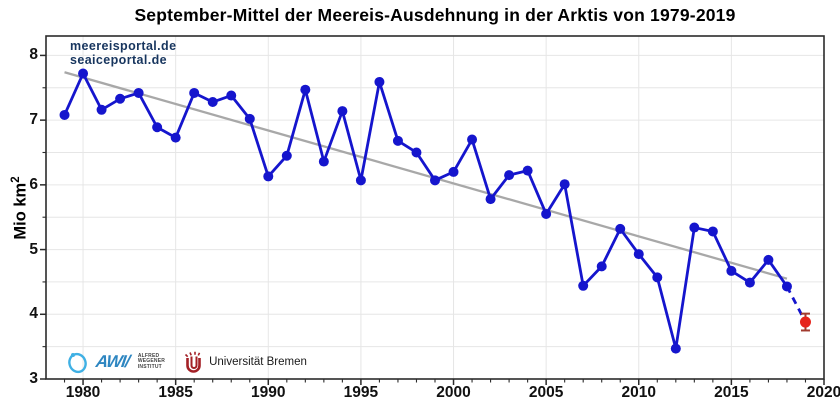 The image size is (840, 420). I want to click on data-point-1990, so click(268, 176).